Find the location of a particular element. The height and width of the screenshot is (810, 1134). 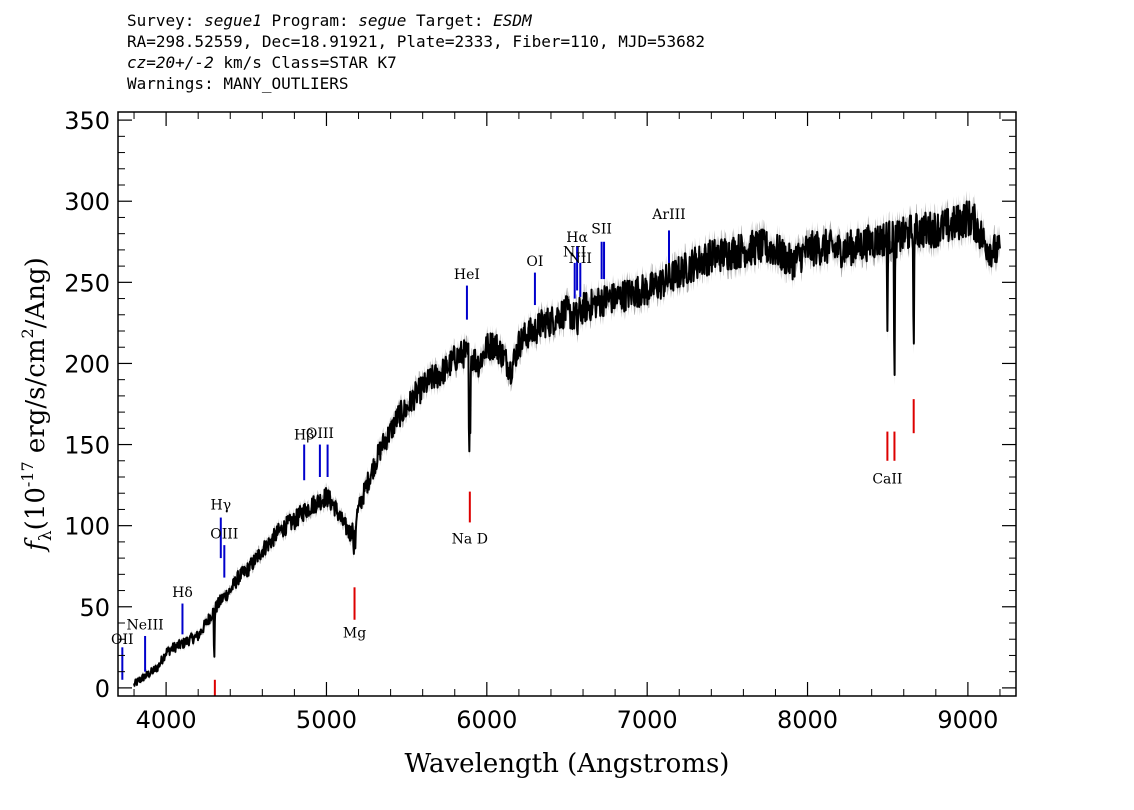

program-value: segue is located at coordinates (382, 20).